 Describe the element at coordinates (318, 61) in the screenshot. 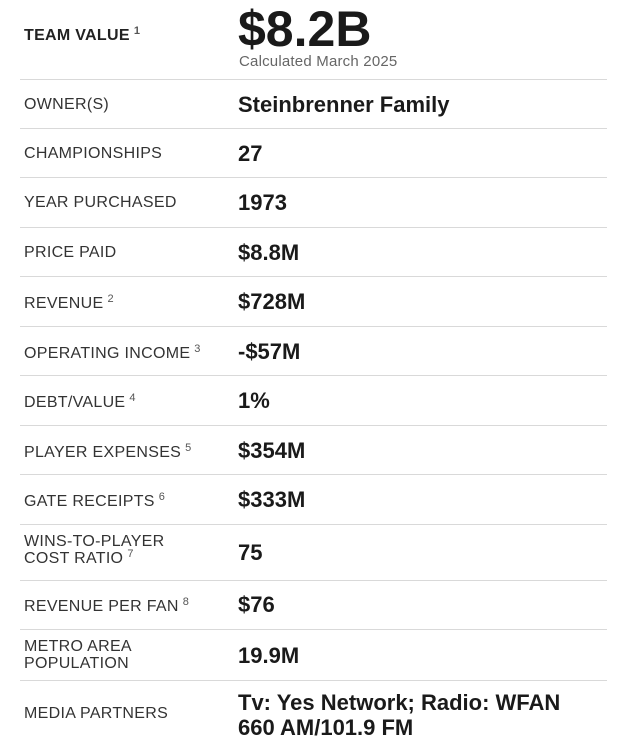

I see `team-value-calculated-note: Calculated March 2025` at that location.